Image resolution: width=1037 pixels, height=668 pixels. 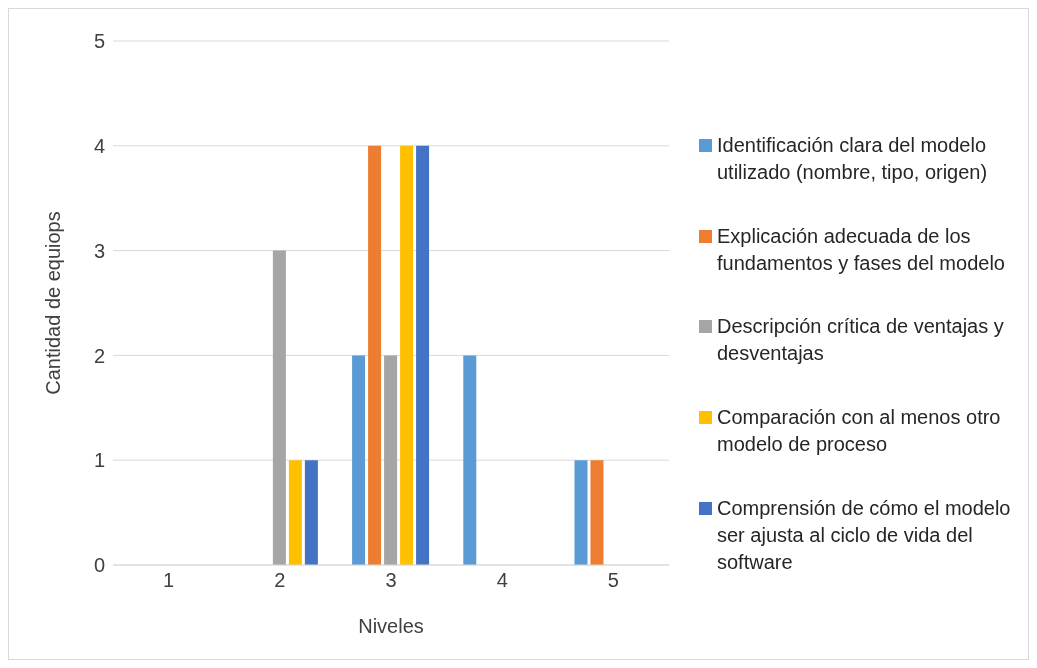 I want to click on legend-label: Identificación clara del modelo utilizado (nombre, tipo, origen), so click(x=853, y=159).